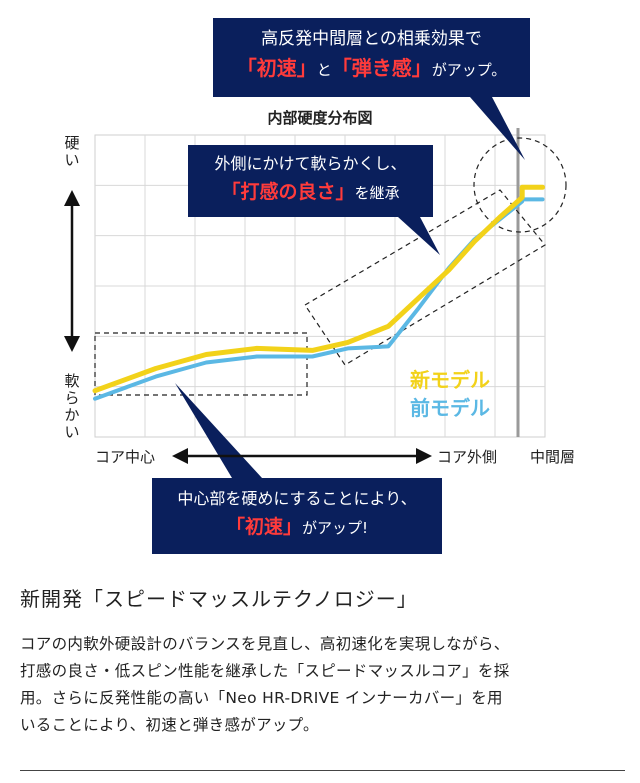  I want to click on x-axis-arrow-left, so click(180, 456).